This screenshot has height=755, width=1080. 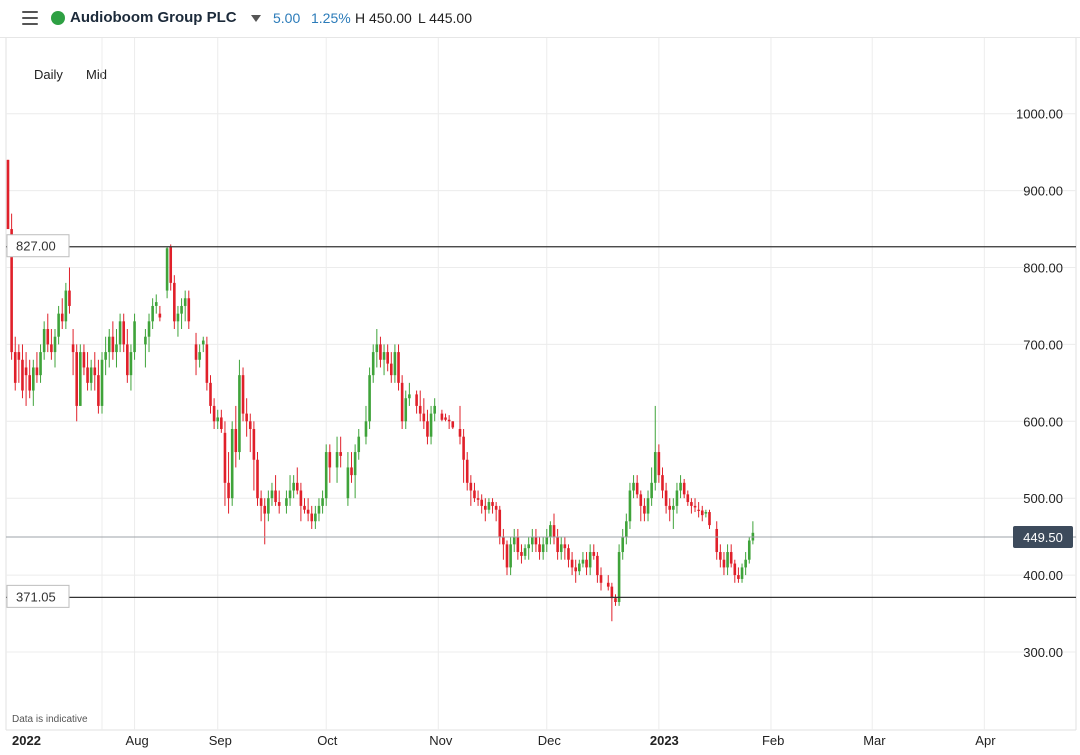 I want to click on x-tick-label: Aug, so click(x=137, y=740).